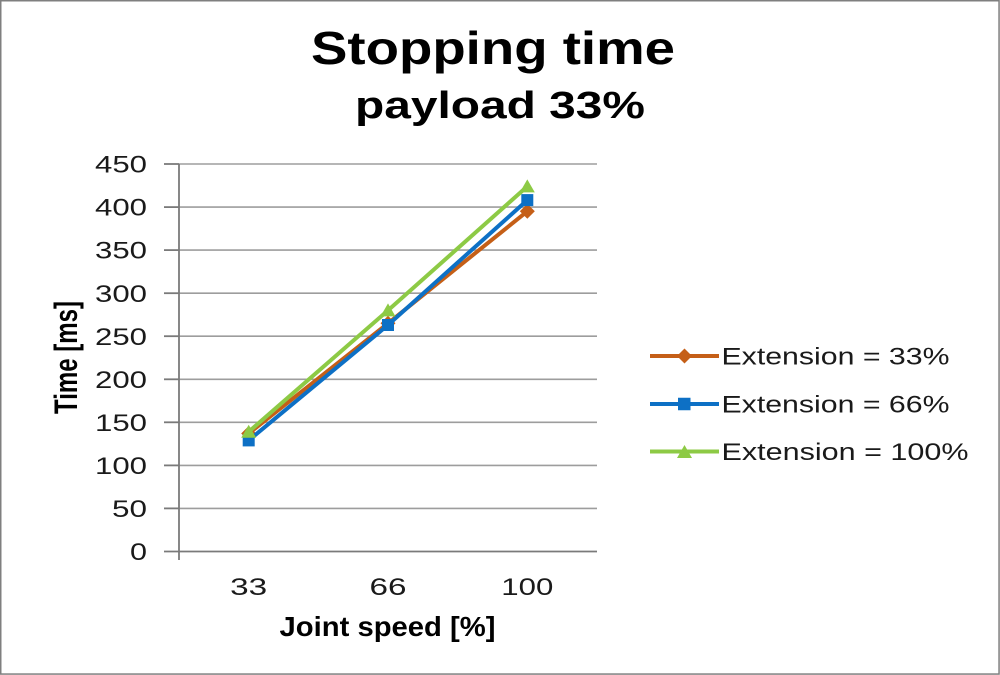 This screenshot has width=1000, height=675. Describe the element at coordinates (500, 106) in the screenshot. I see `svg-text: payload 33%` at that location.